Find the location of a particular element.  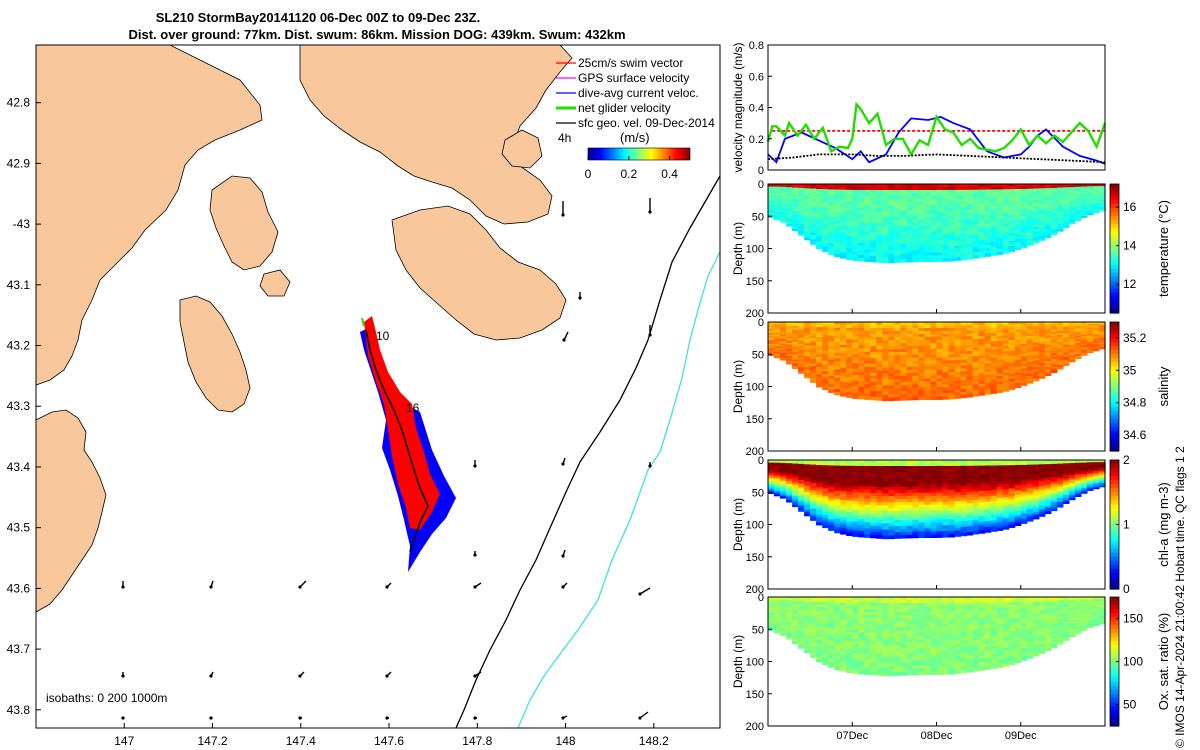

profile-y-tick-label: 100 is located at coordinates (755, 526).